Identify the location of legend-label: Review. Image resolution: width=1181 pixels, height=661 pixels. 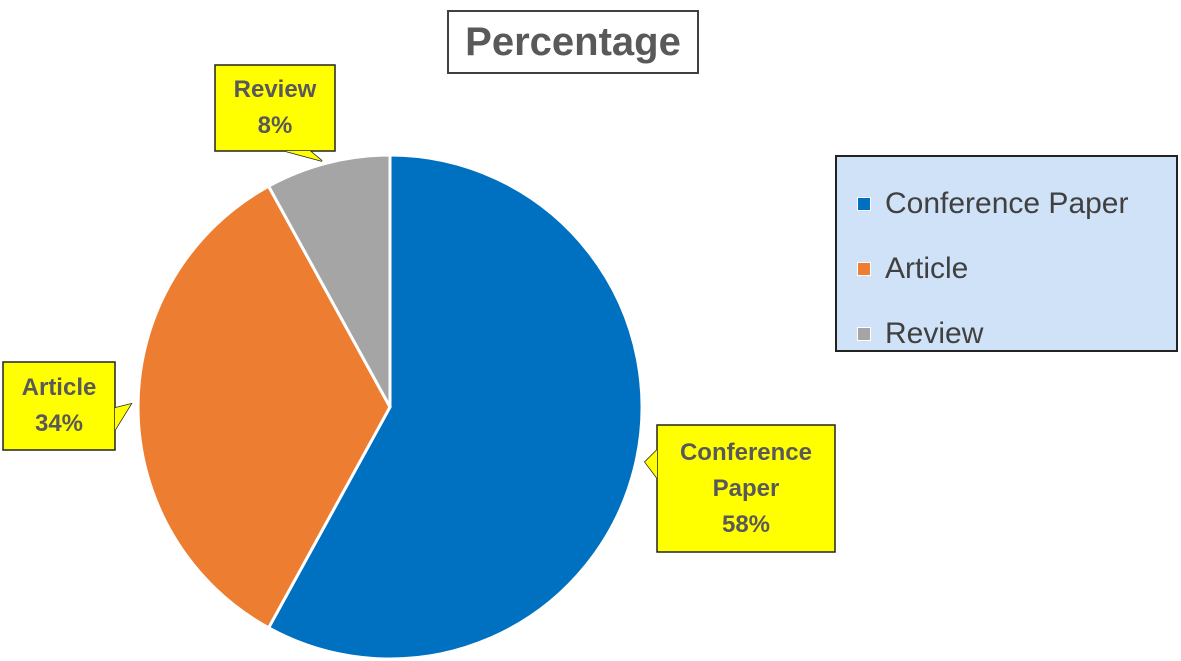
(934, 333).